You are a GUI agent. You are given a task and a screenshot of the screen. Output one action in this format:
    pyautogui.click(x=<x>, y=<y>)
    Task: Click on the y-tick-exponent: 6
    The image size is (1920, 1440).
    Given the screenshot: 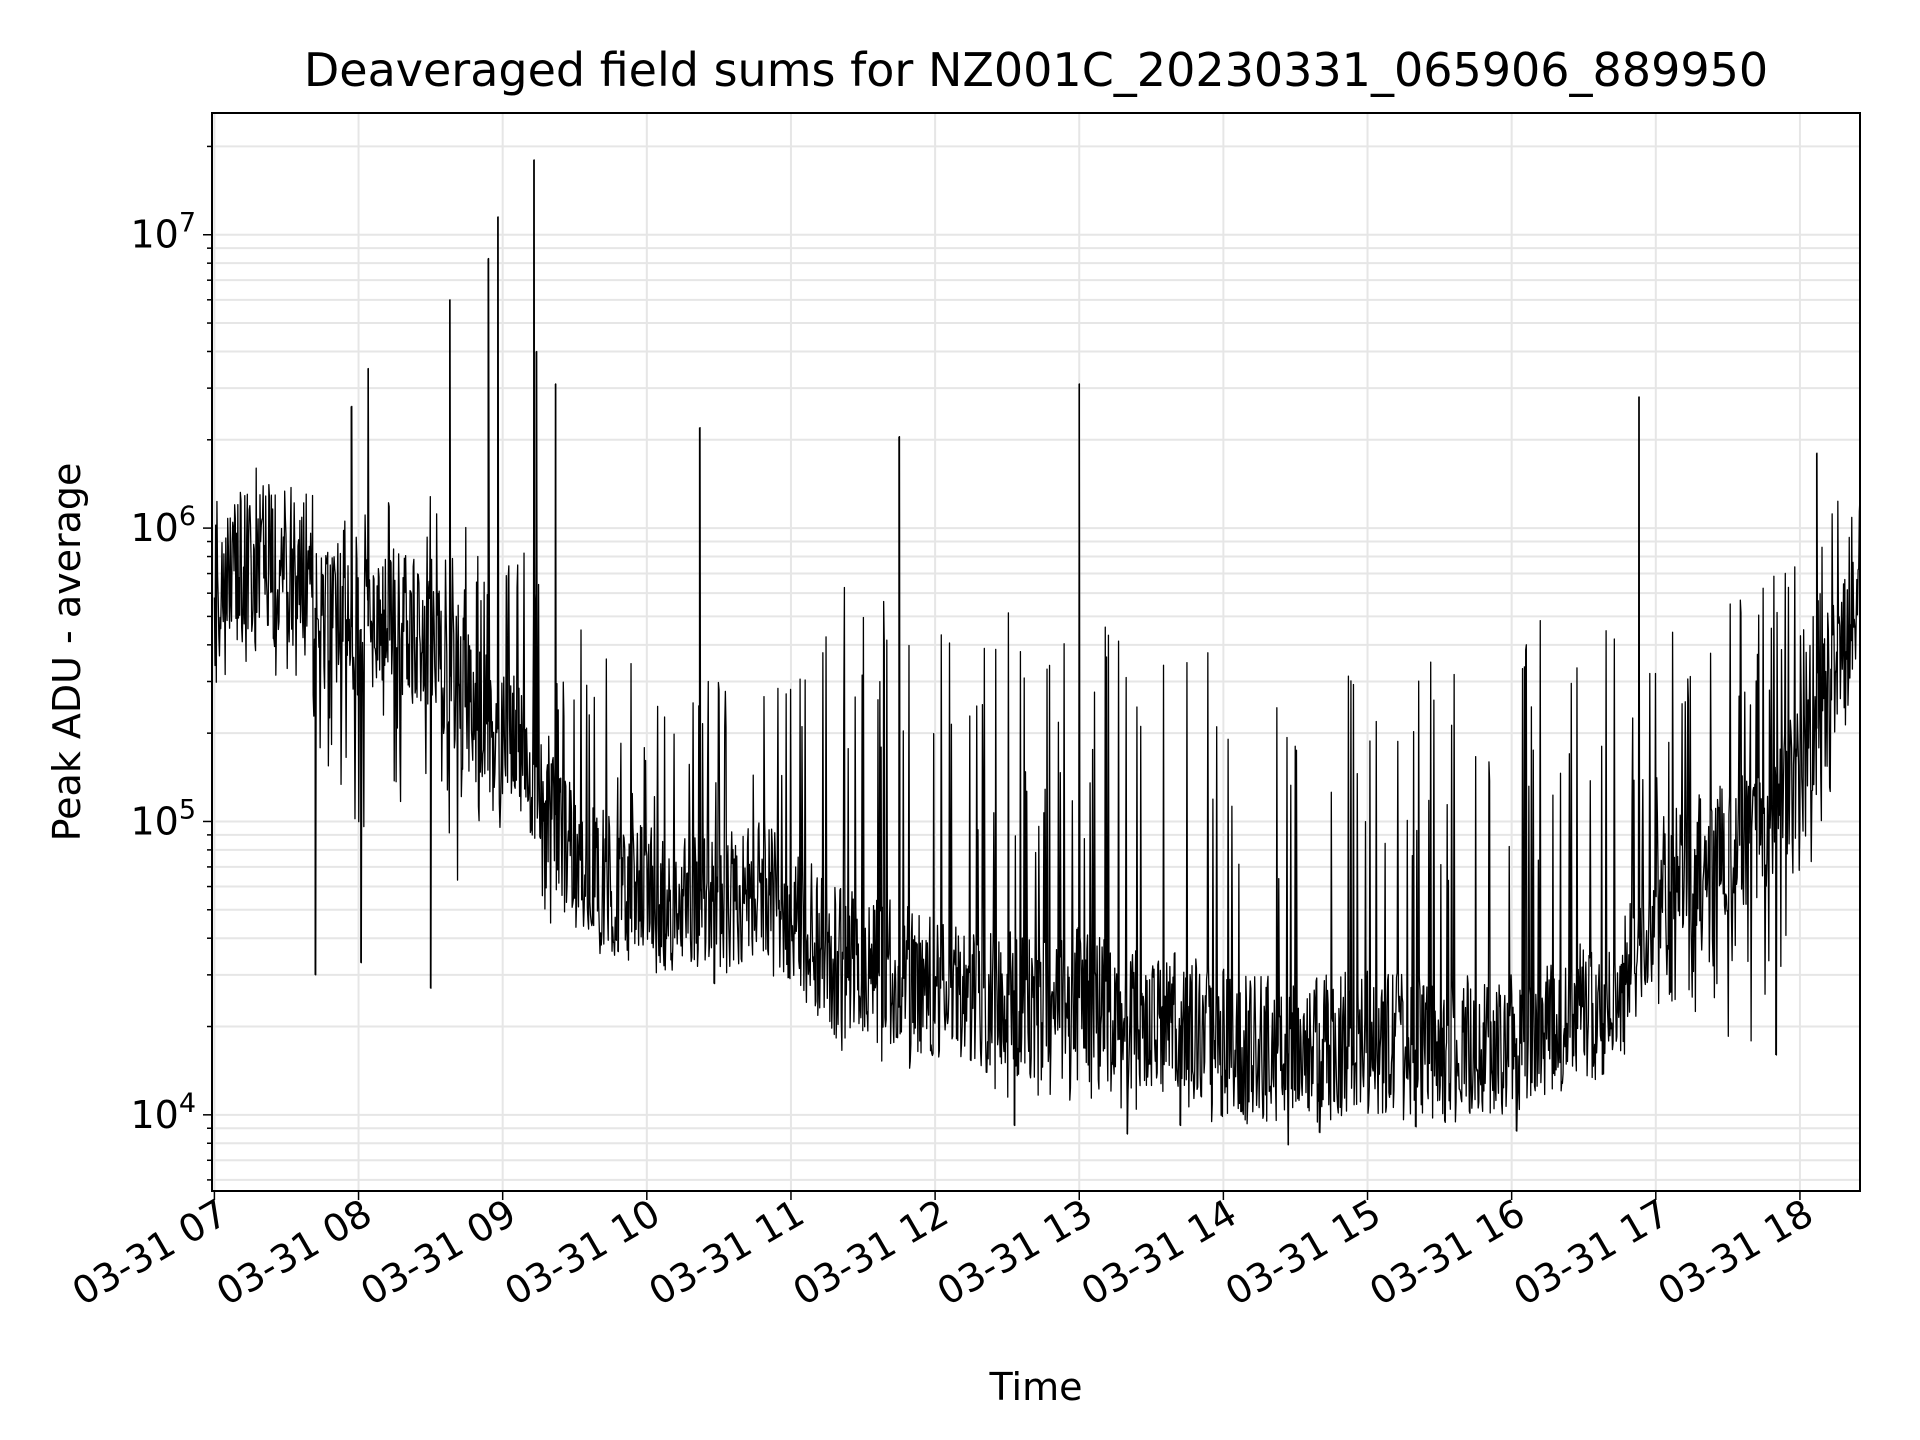 What is the action you would take?
    pyautogui.click(x=187, y=516)
    